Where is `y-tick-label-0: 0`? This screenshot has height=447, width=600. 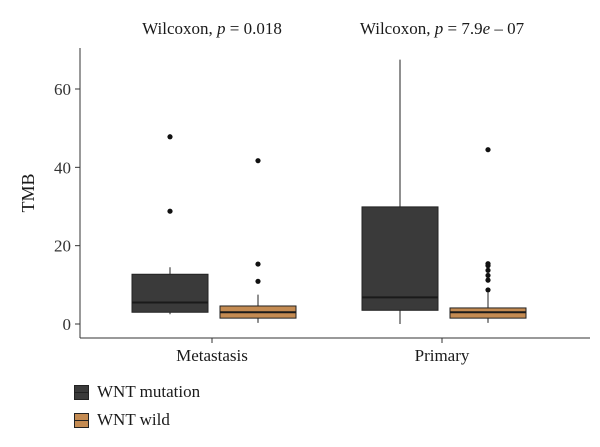 y-tick-label-0: 0 is located at coordinates (67, 324).